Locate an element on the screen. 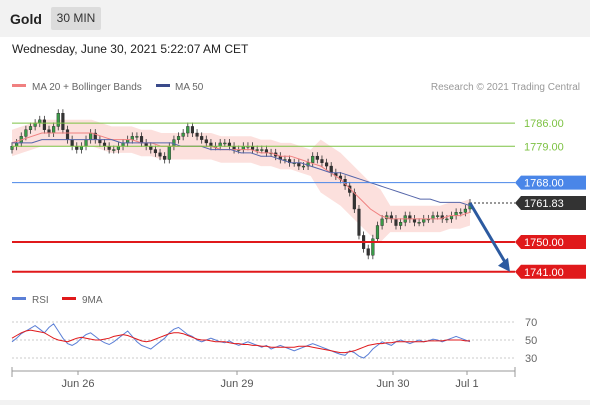 The height and width of the screenshot is (405, 590). x-tick-label: Jun 29 is located at coordinates (236, 384).